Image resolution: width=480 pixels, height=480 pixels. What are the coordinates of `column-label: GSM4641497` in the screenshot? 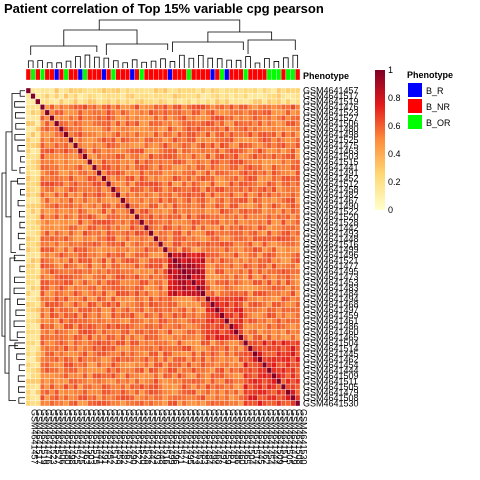 It's located at (223, 437).